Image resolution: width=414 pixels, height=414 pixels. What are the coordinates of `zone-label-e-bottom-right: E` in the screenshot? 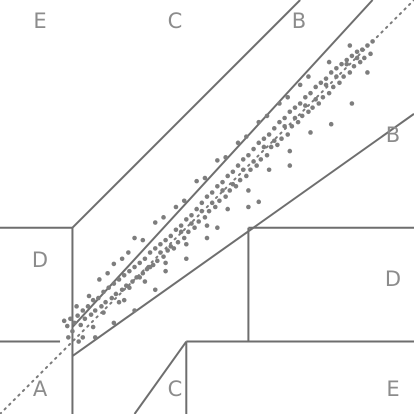 It's located at (392, 389).